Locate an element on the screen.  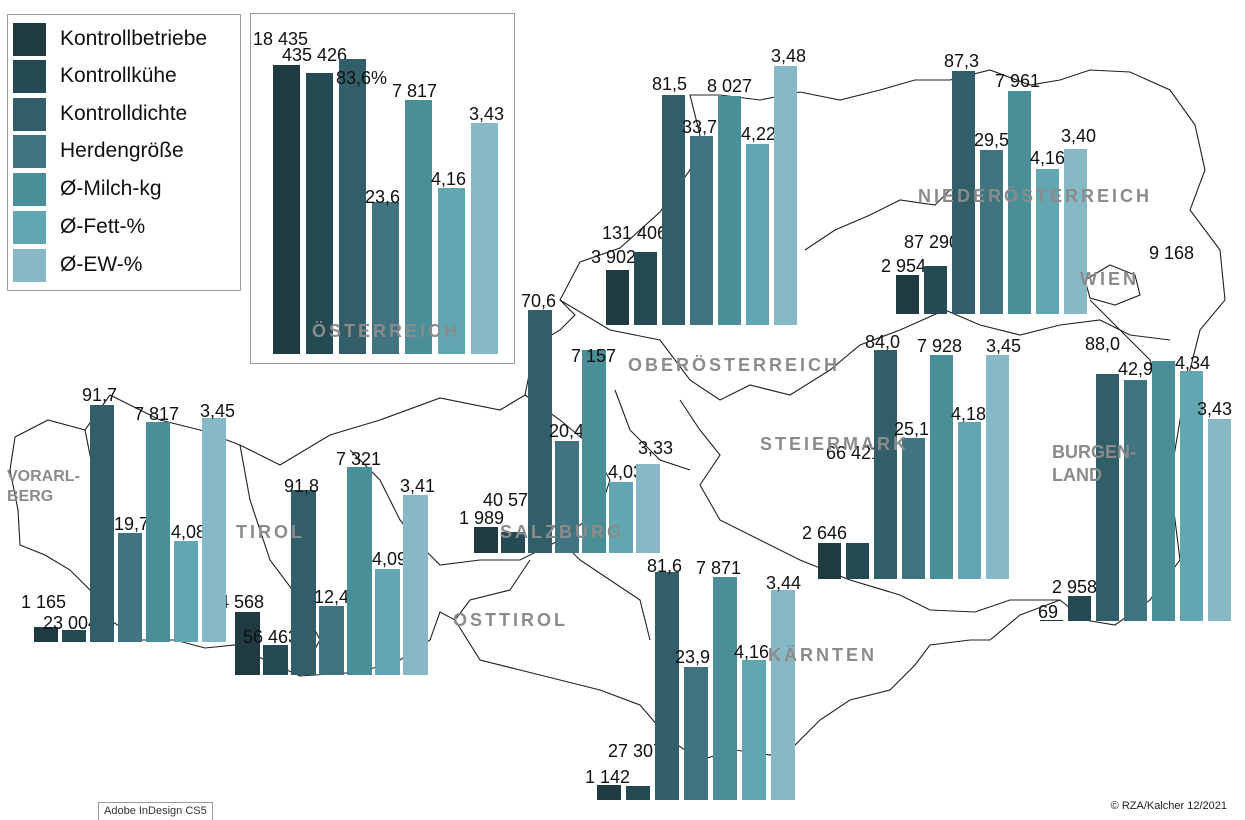
data-label: 1 142 is located at coordinates (607, 777).